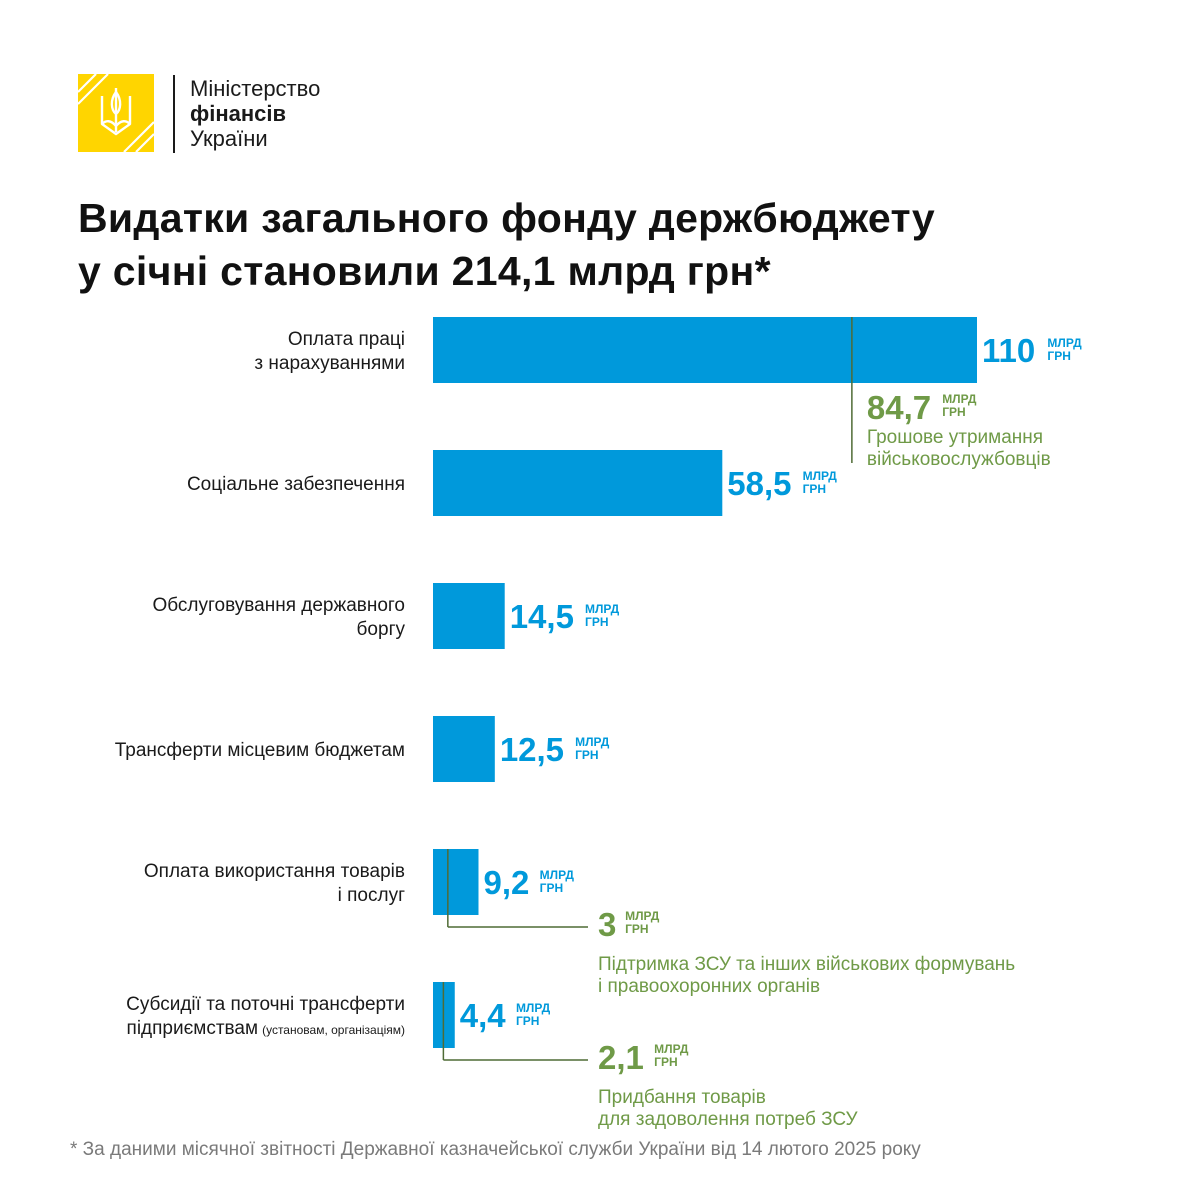 This screenshot has height=1200, width=1200. I want to click on value-label-6-unit-line-2: ГРН, so click(527, 1021).